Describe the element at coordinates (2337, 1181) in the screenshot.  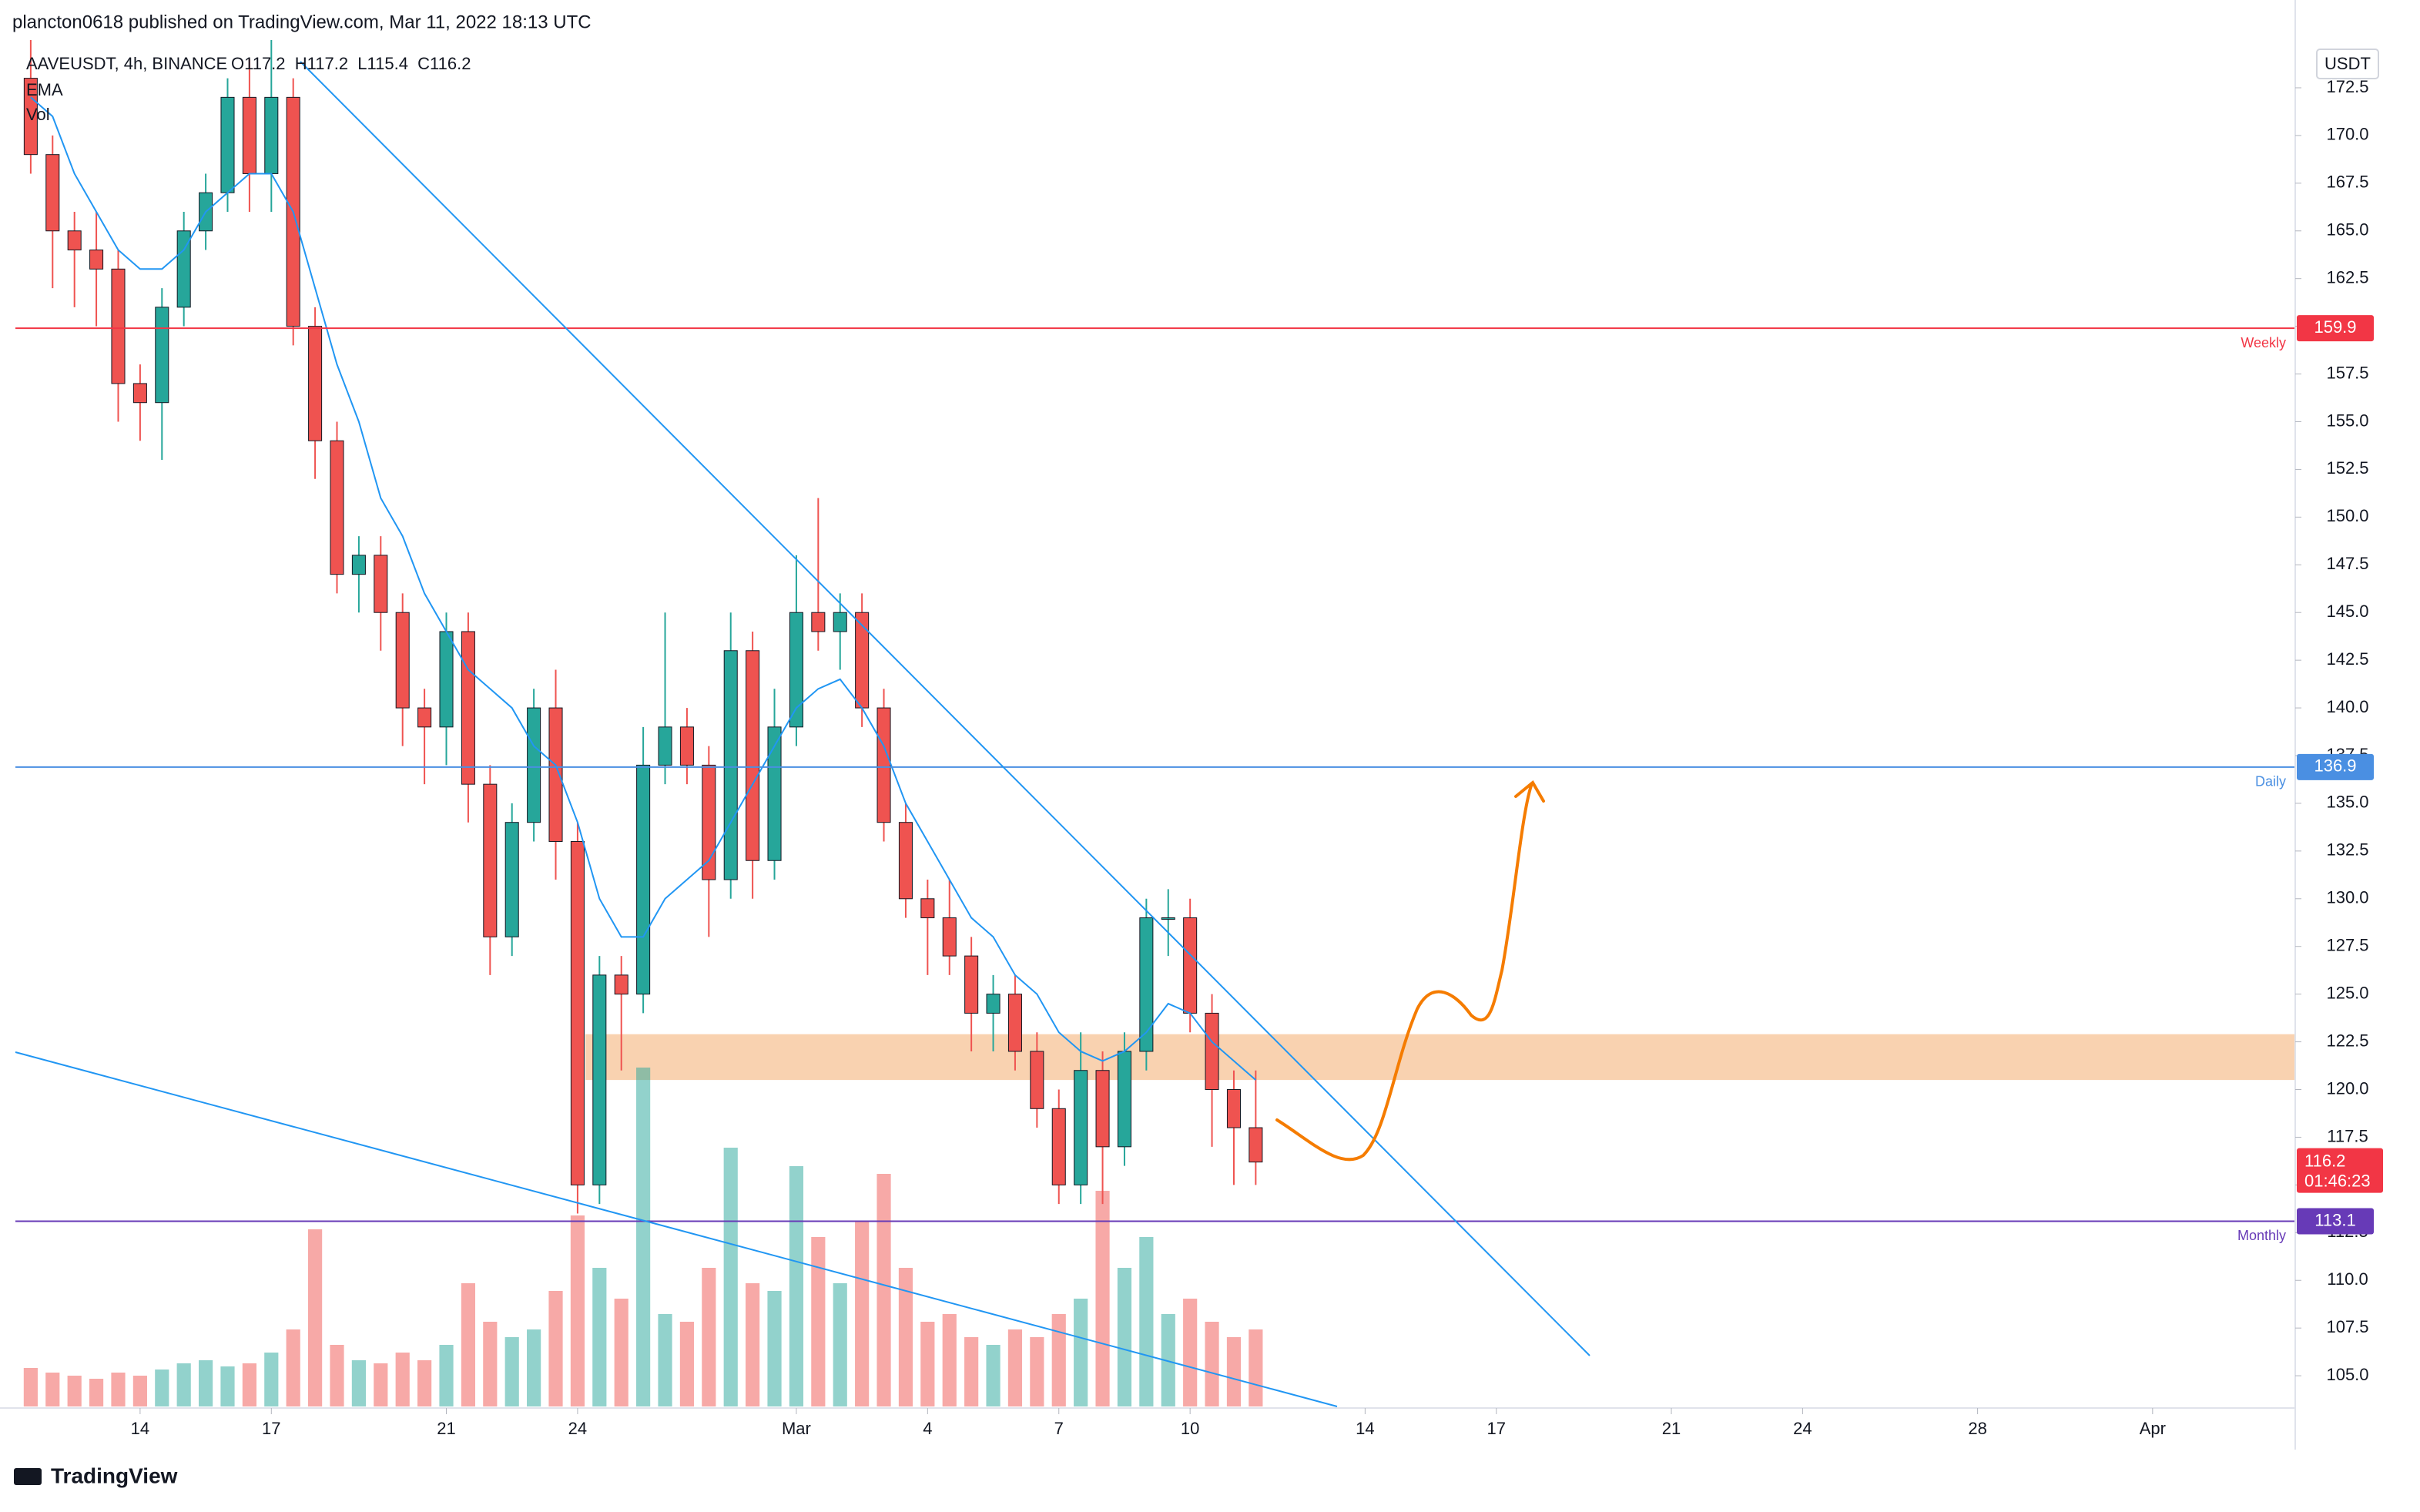
I see `countdown: 01:46:23` at that location.